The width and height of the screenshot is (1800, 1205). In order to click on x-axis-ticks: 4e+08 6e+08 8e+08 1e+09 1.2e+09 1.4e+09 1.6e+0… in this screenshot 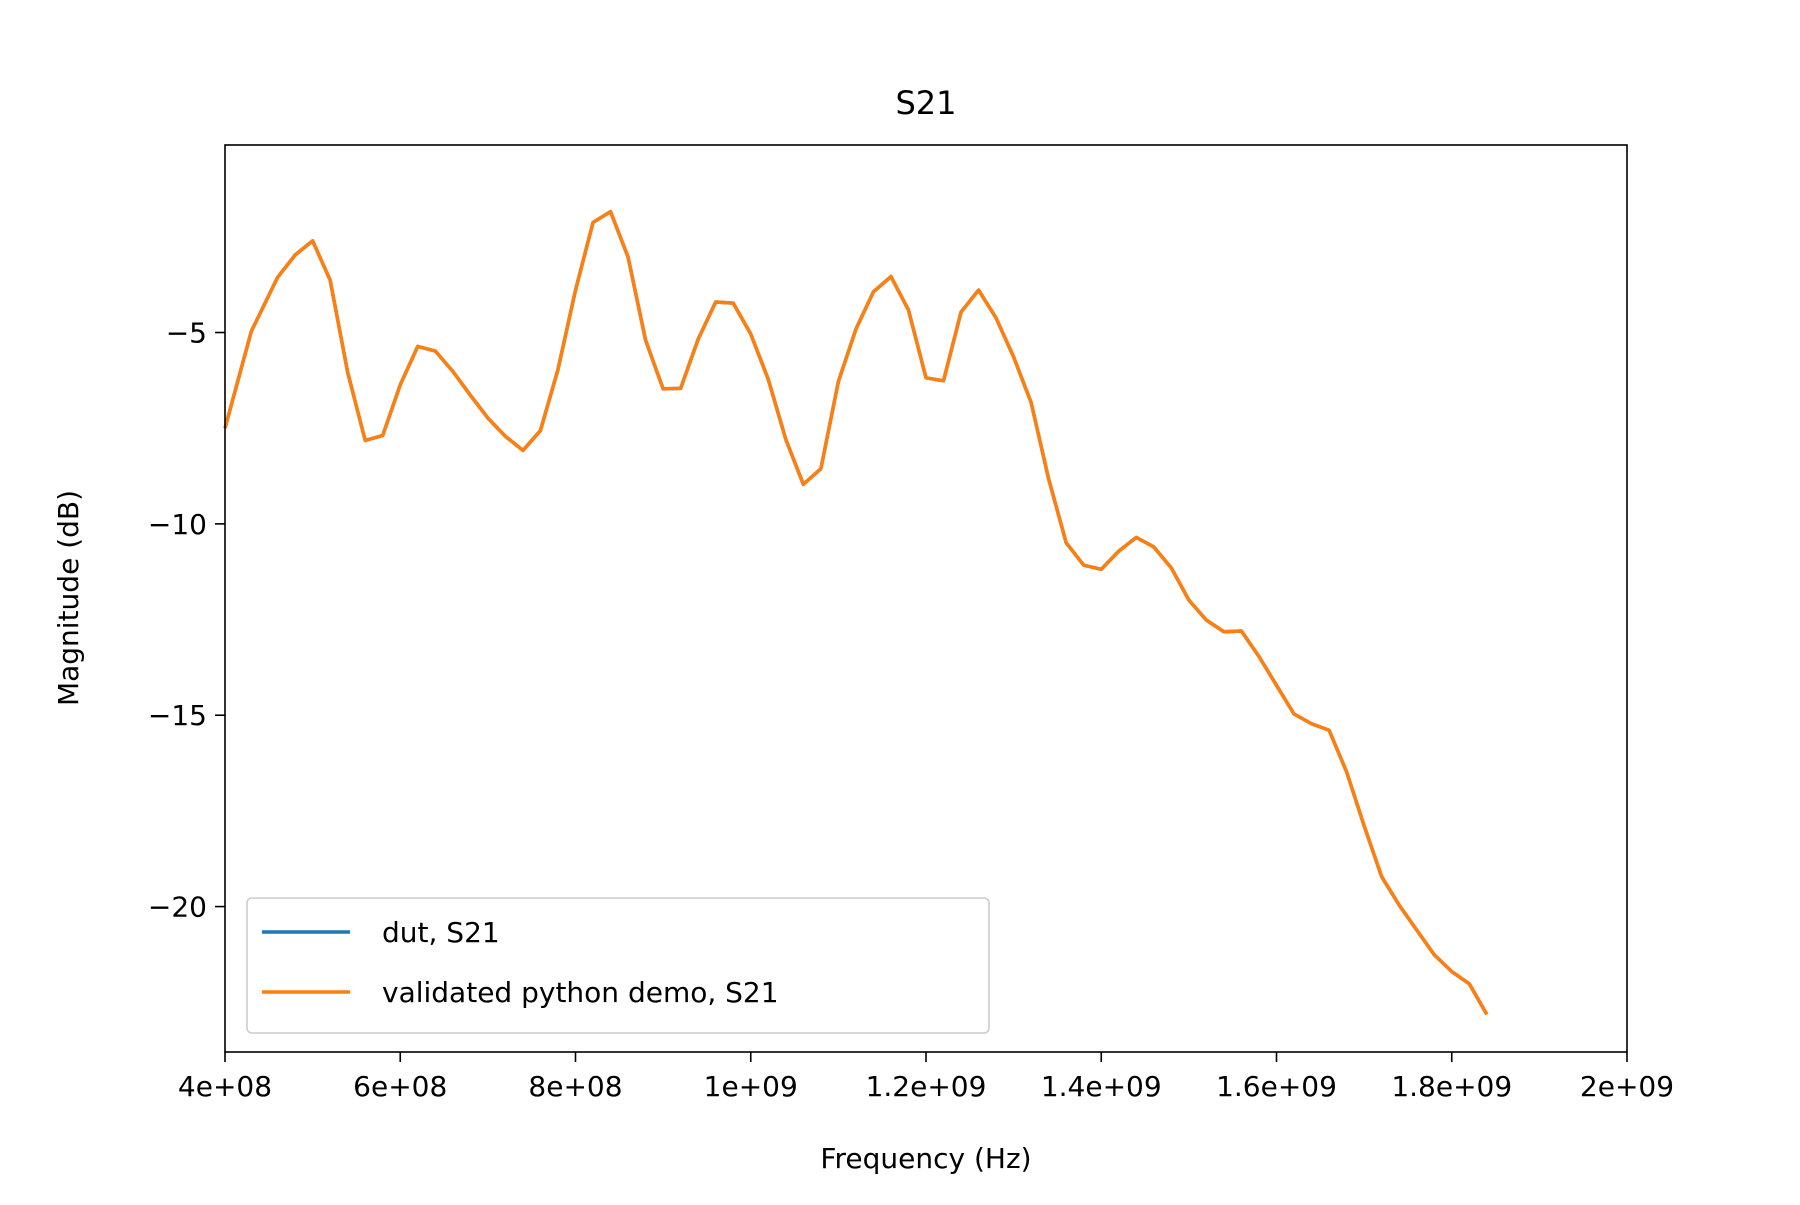, I will do `click(926, 1077)`.